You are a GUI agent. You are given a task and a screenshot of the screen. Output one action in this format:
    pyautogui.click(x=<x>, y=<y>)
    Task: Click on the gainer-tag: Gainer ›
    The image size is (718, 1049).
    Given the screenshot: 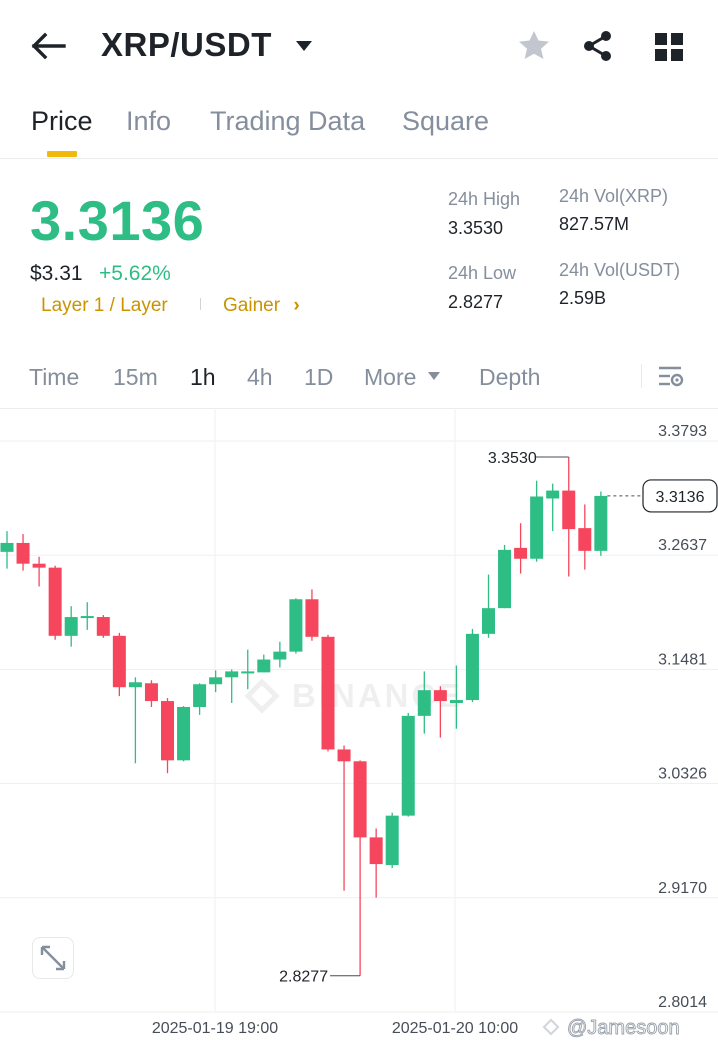 What is the action you would take?
    pyautogui.click(x=261, y=306)
    